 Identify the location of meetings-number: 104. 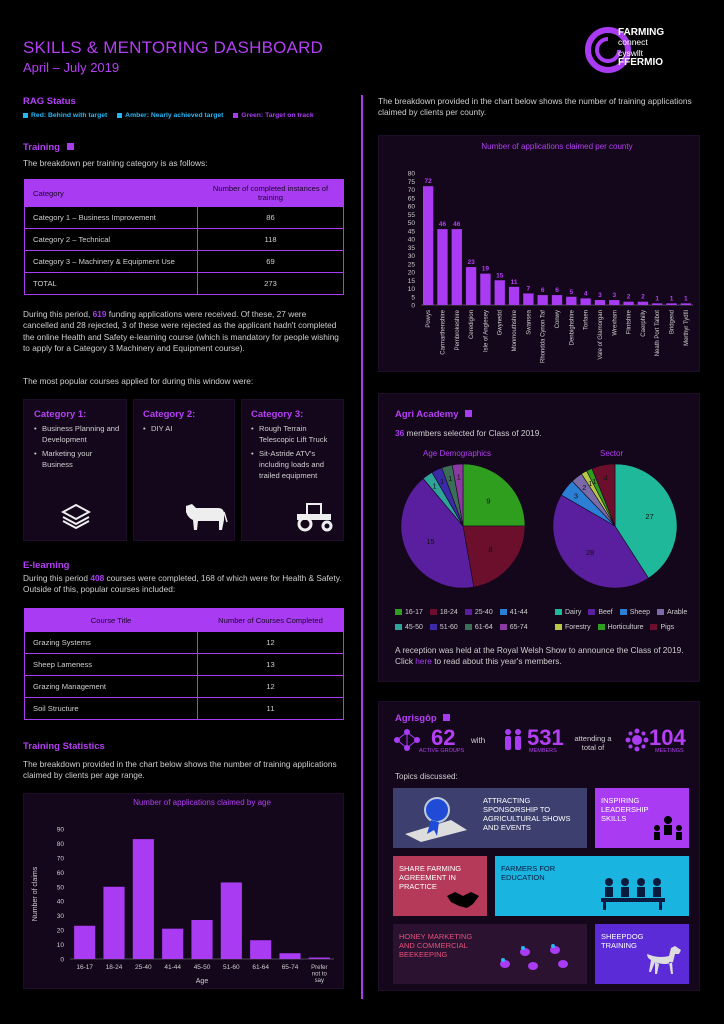
(667, 737).